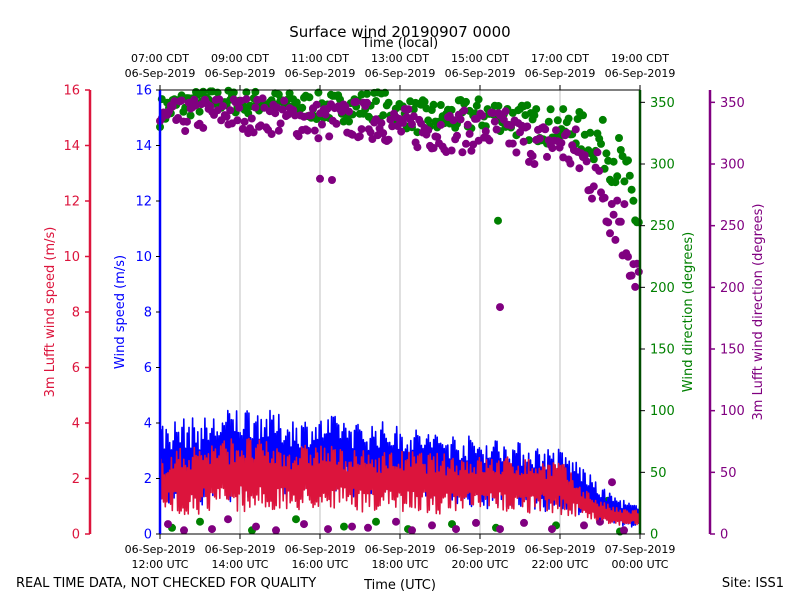 This screenshot has width=800, height=600. I want to click on lufft-speed-tick-label: 14, so click(71, 146).